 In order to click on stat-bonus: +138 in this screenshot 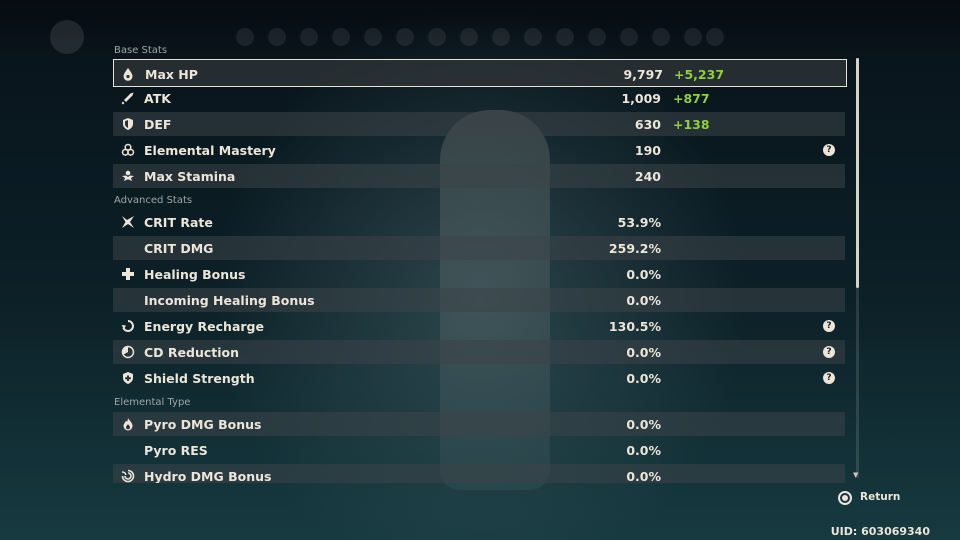, I will do `click(691, 124)`.